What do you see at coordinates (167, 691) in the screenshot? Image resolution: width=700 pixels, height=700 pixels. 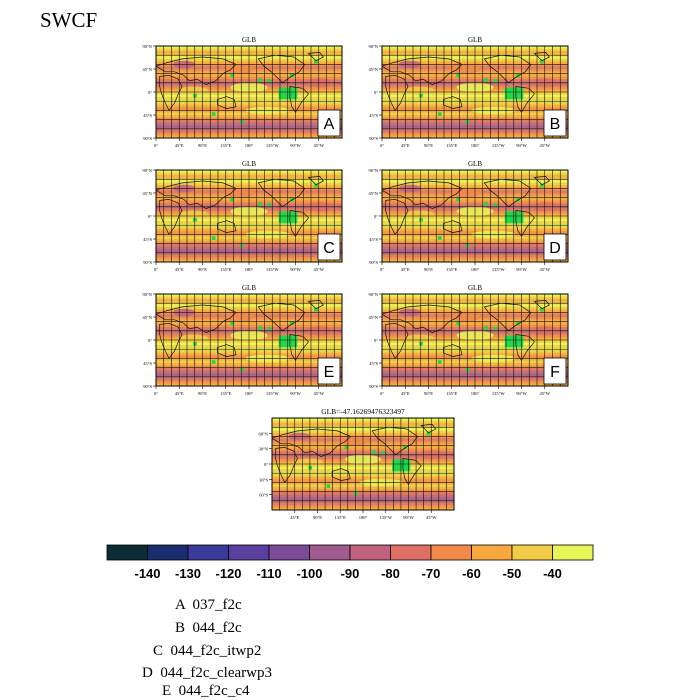 I see `legend-key: E` at bounding box center [167, 691].